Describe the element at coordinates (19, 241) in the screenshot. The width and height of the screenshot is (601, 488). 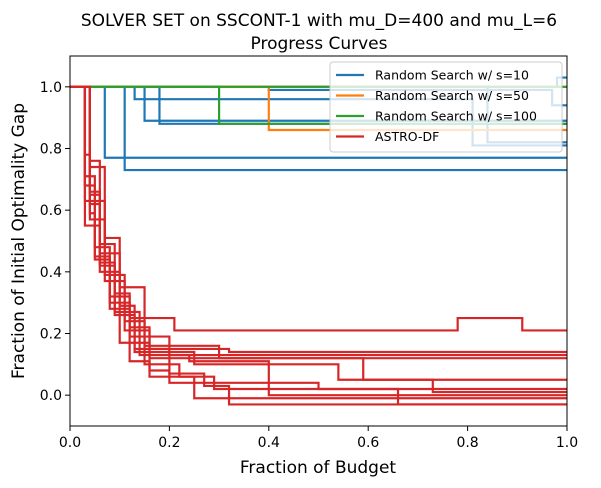
I see `y-axis-label: Fraction of Initial Optimality Gap` at that location.